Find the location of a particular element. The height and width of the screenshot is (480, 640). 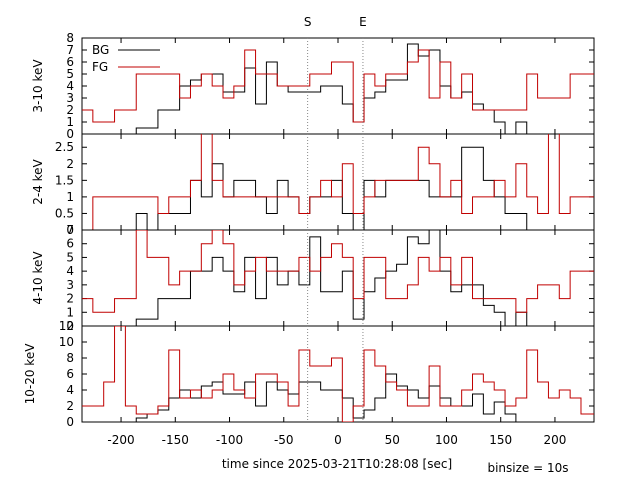

legend: BG FG is located at coordinates (126, 58).